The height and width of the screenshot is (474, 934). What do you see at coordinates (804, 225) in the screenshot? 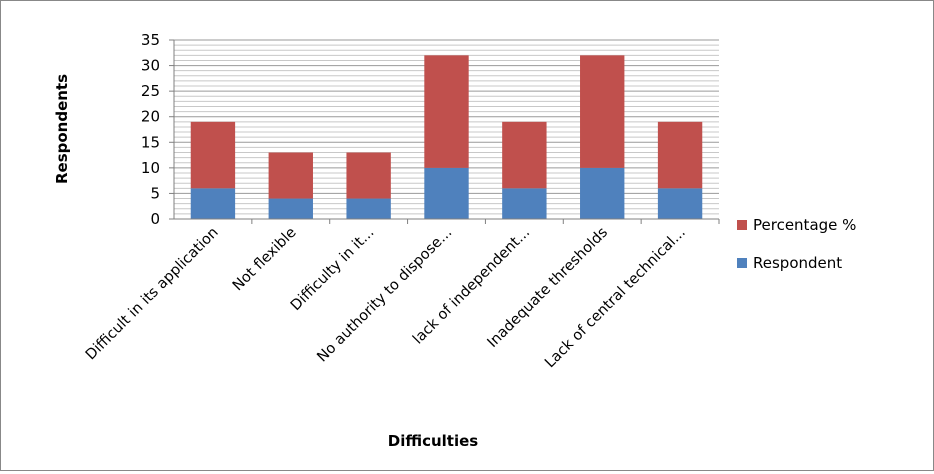
I see `legend-label: Percentage %` at bounding box center [804, 225].